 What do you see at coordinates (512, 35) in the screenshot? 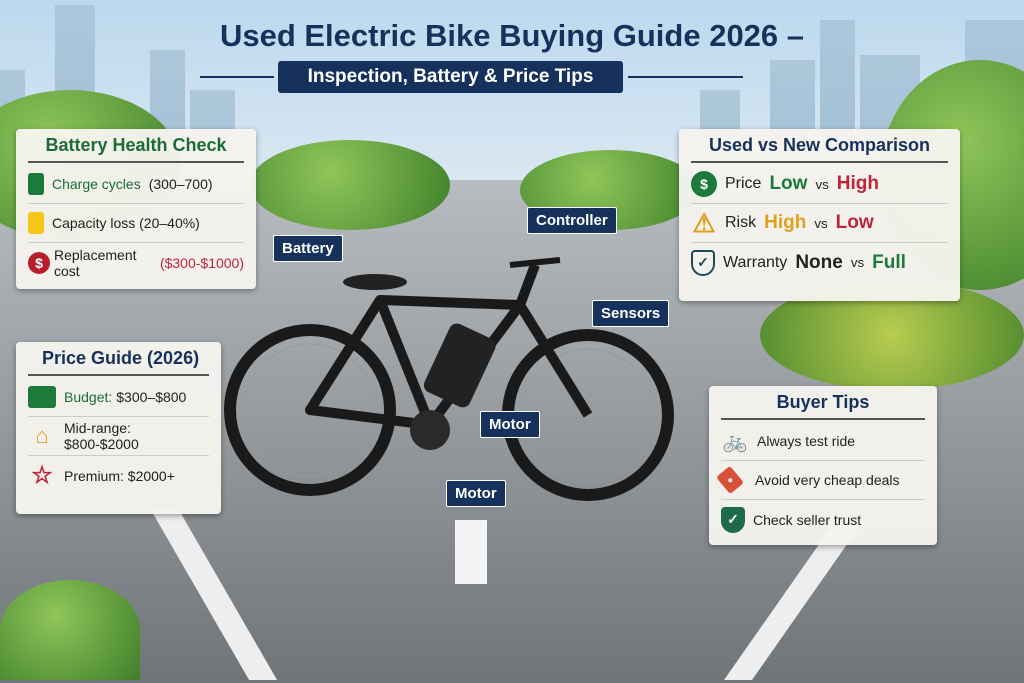
I see `page-title: Used Electric Bike Buying Guide 2026 –` at bounding box center [512, 35].